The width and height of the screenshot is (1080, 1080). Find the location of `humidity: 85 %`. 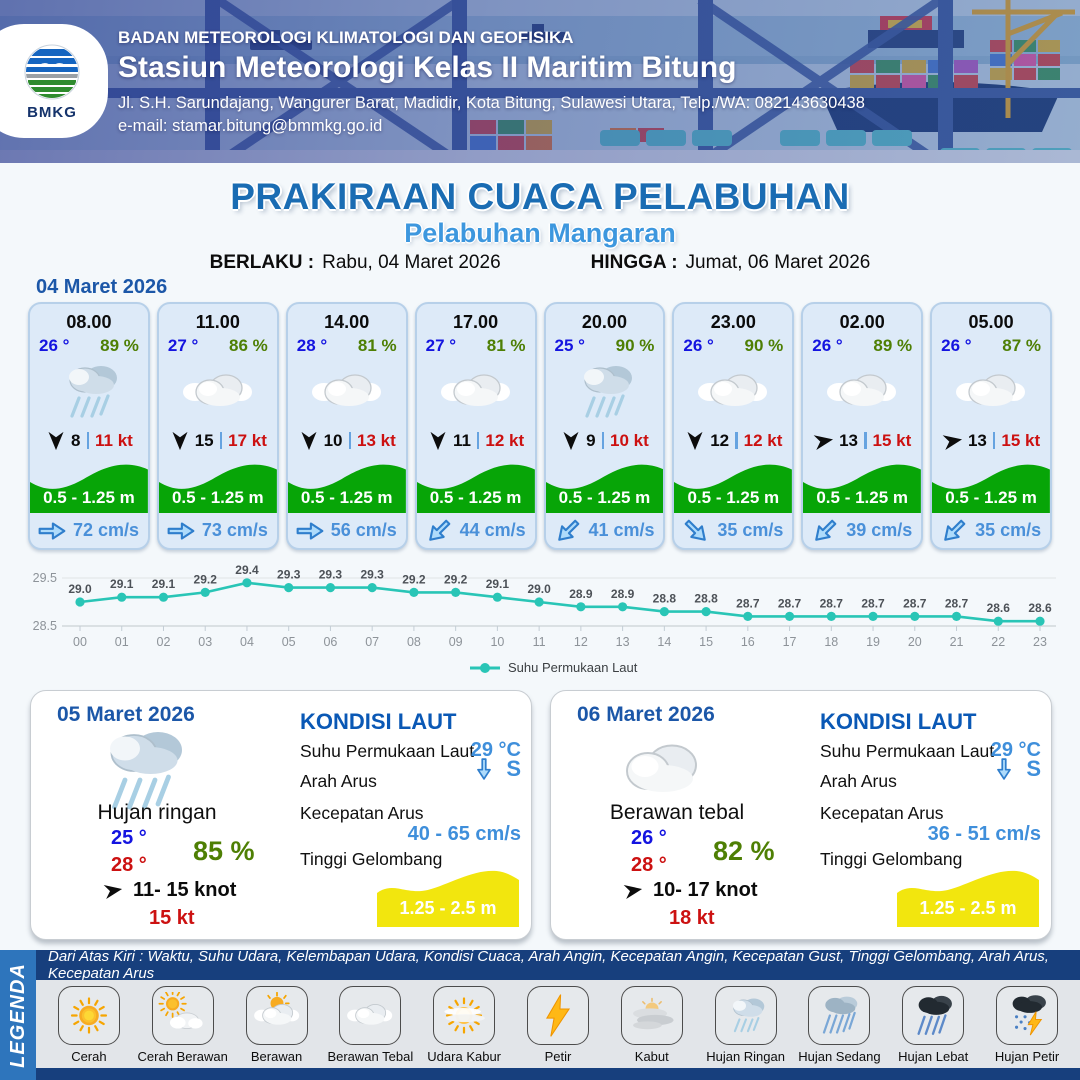

humidity: 85 % is located at coordinates (224, 851).